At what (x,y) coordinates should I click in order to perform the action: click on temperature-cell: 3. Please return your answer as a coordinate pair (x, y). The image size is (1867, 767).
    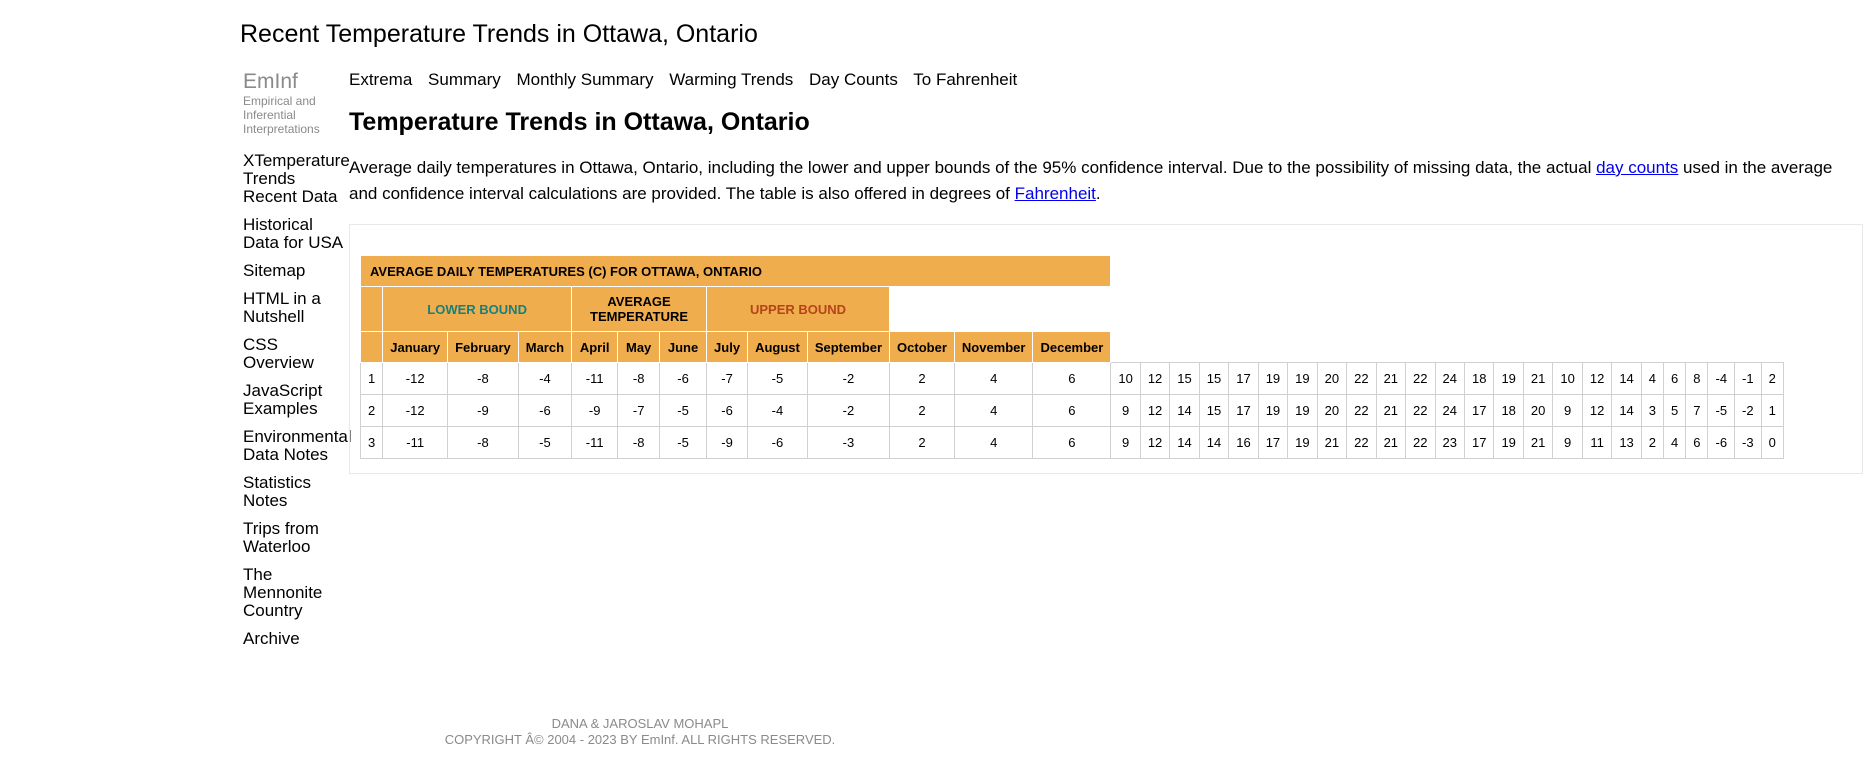
    Looking at the image, I should click on (1652, 410).